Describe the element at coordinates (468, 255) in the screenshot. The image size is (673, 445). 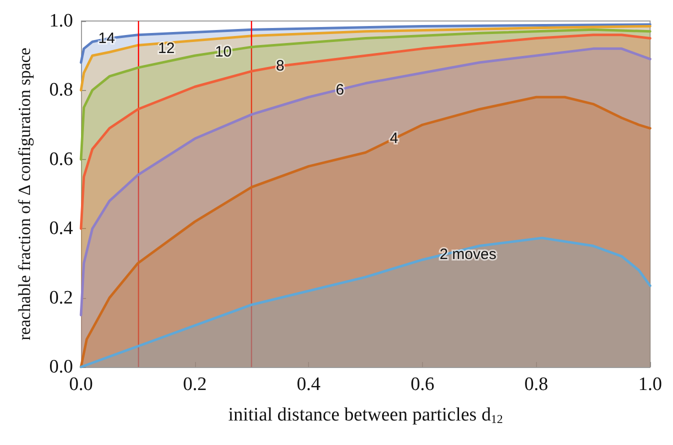
I see `annotation: 2 moves` at that location.